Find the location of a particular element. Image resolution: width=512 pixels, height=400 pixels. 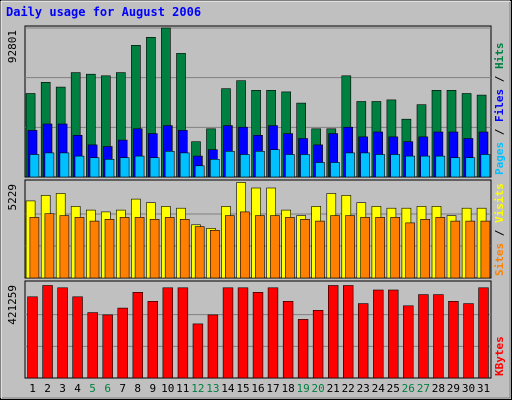

x-tick-label: 16 is located at coordinates (257, 388).